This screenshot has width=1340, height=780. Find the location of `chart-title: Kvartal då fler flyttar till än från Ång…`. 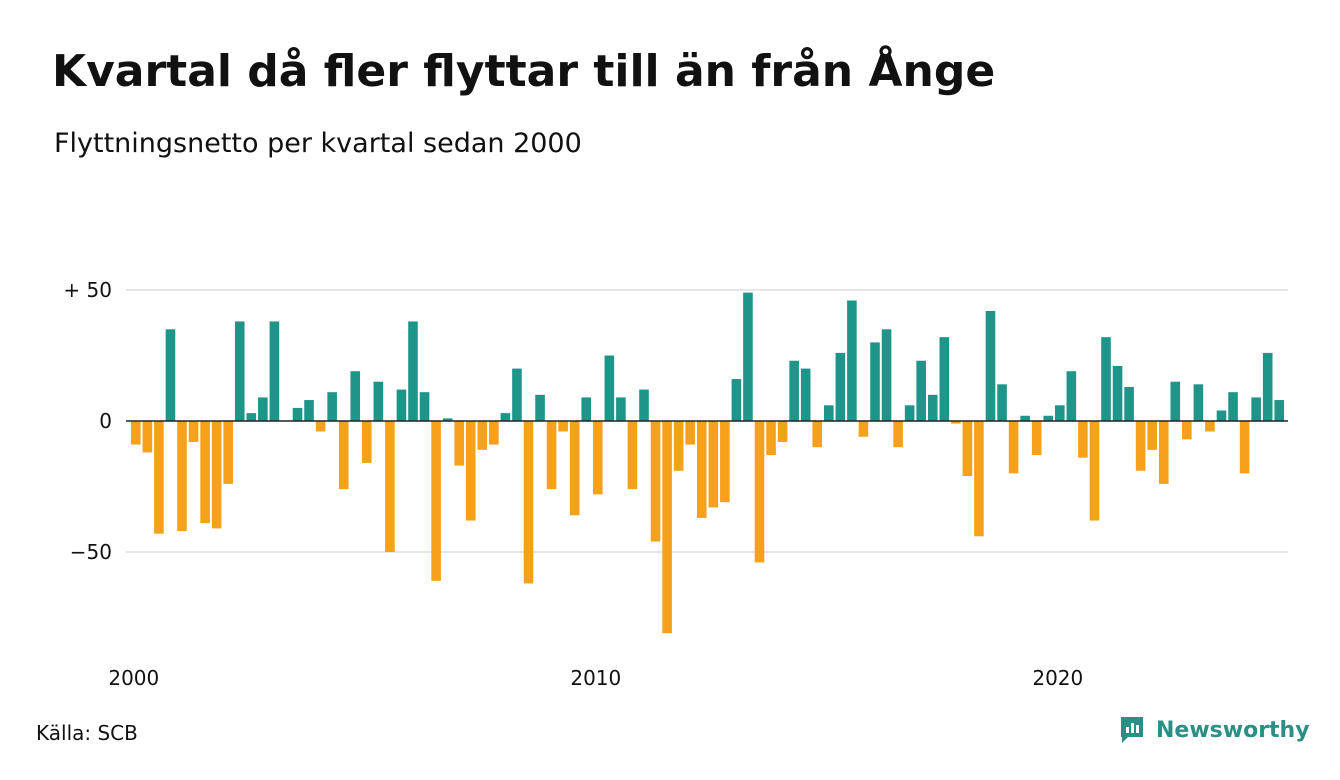

chart-title: Kvartal då fler flyttar till än från Ång… is located at coordinates (524, 71).